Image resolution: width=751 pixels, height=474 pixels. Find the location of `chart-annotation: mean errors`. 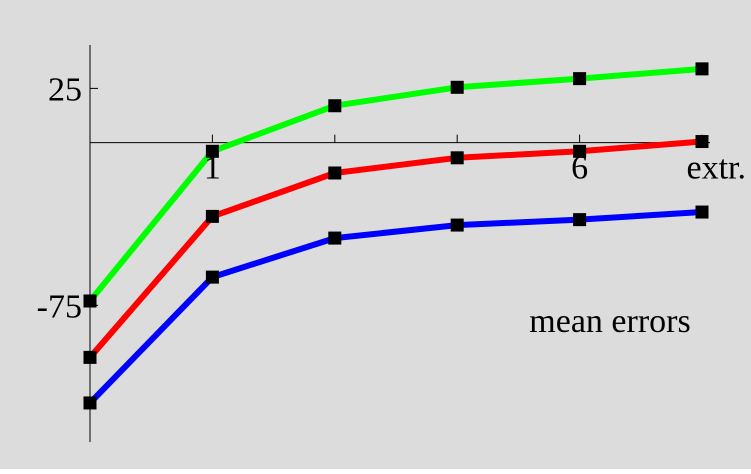

chart-annotation: mean errors is located at coordinates (609, 321).